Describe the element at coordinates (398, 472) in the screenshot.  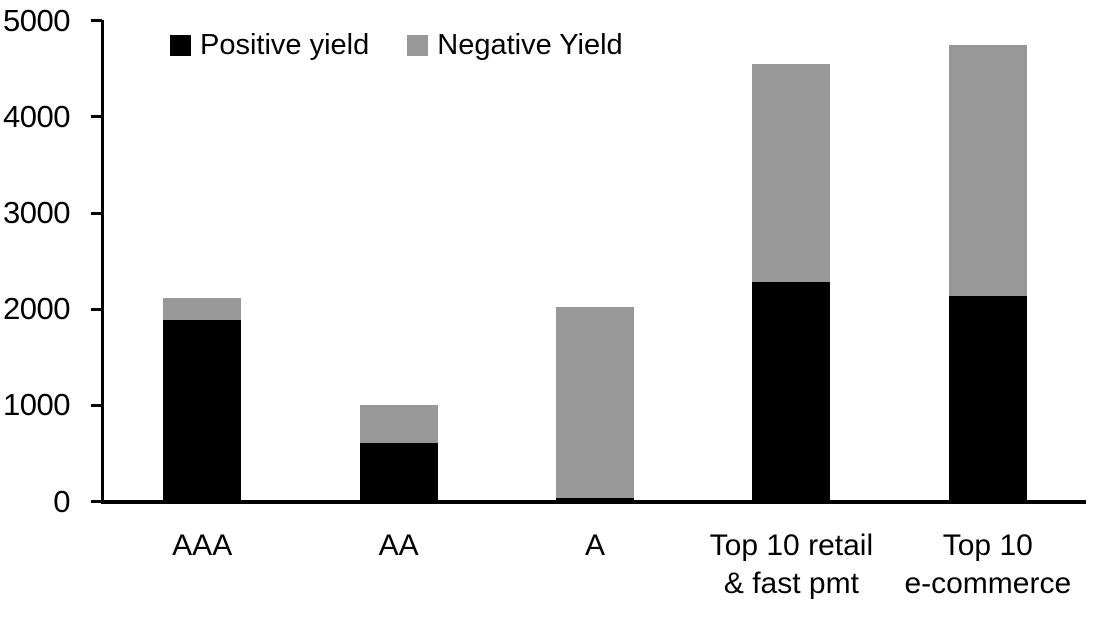
I see `bar-segment-positive-yield-aa` at that location.